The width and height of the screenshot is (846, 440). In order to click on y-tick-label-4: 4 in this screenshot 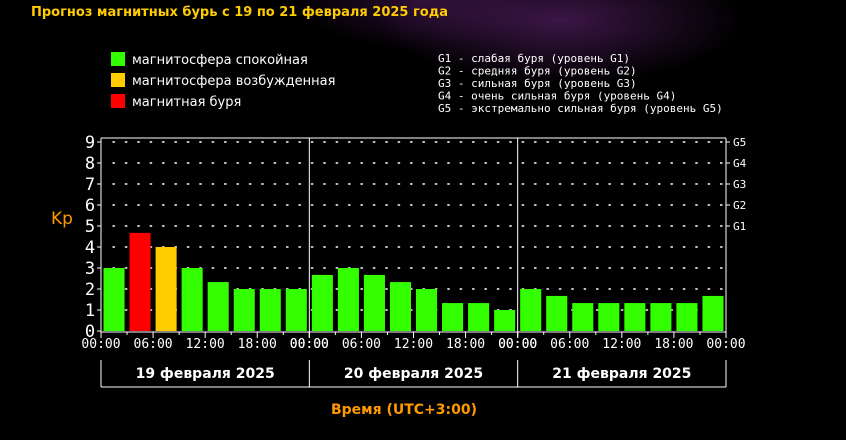, I will do `click(90, 248)`.